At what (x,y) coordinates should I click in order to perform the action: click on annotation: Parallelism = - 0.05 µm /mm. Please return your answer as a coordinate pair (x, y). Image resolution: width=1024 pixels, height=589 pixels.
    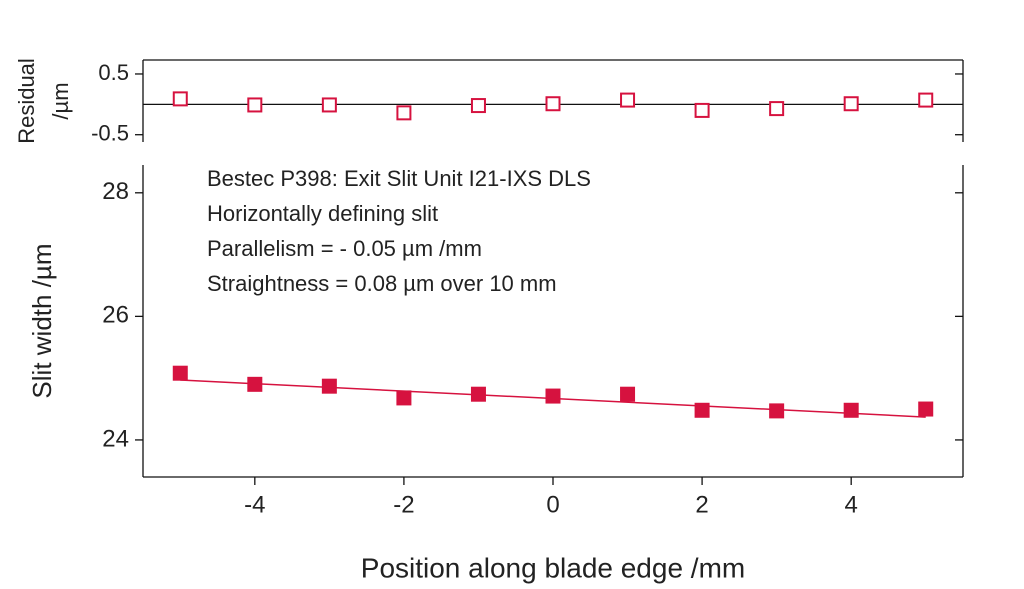
    Looking at the image, I should click on (344, 248).